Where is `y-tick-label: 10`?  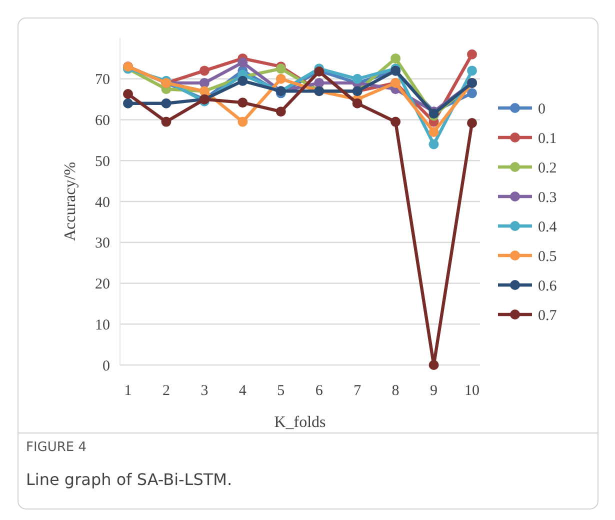
y-tick-label: 10 is located at coordinates (102, 325).